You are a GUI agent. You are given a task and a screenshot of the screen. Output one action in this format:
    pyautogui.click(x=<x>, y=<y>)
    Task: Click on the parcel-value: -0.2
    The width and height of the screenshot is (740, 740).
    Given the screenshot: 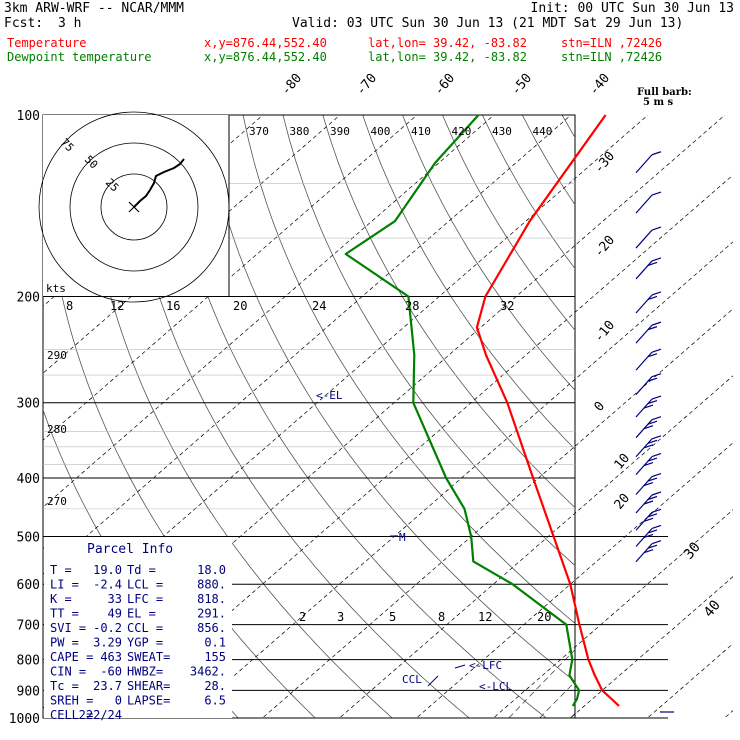 What is the action you would take?
    pyautogui.click(x=107, y=628)
    